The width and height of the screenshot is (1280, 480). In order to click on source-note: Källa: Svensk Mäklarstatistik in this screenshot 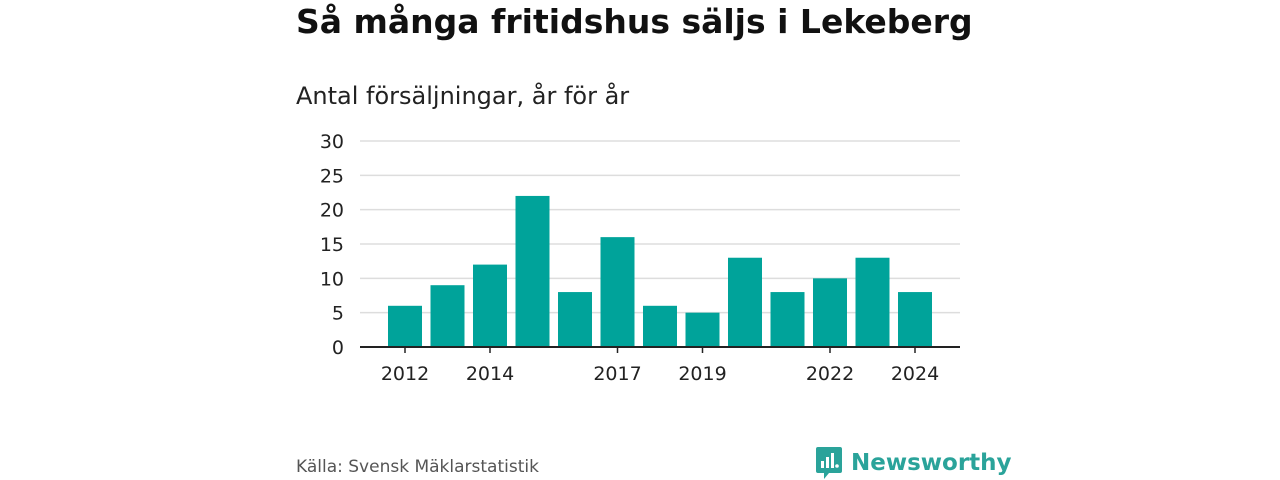, I will do `click(417, 467)`.